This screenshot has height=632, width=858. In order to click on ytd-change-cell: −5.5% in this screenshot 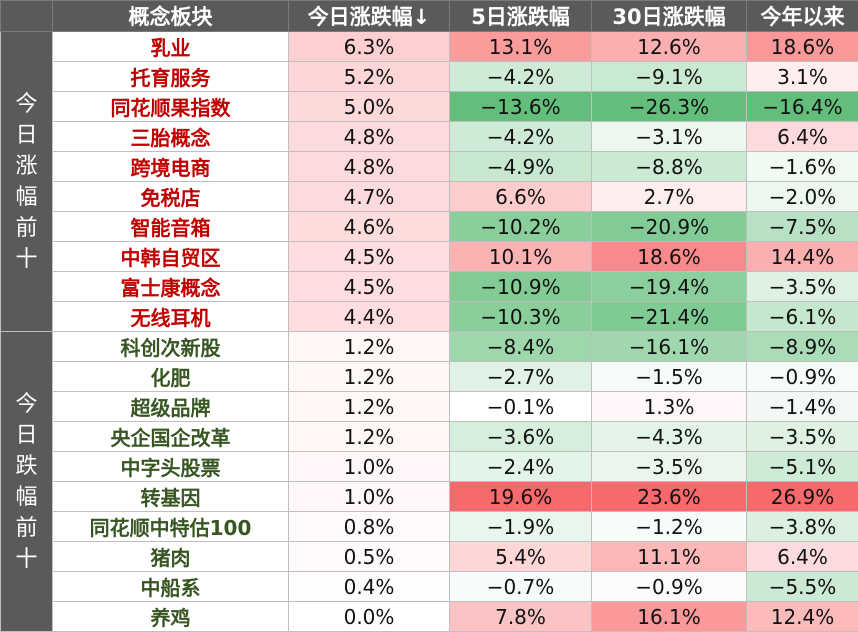, I will do `click(802, 587)`.